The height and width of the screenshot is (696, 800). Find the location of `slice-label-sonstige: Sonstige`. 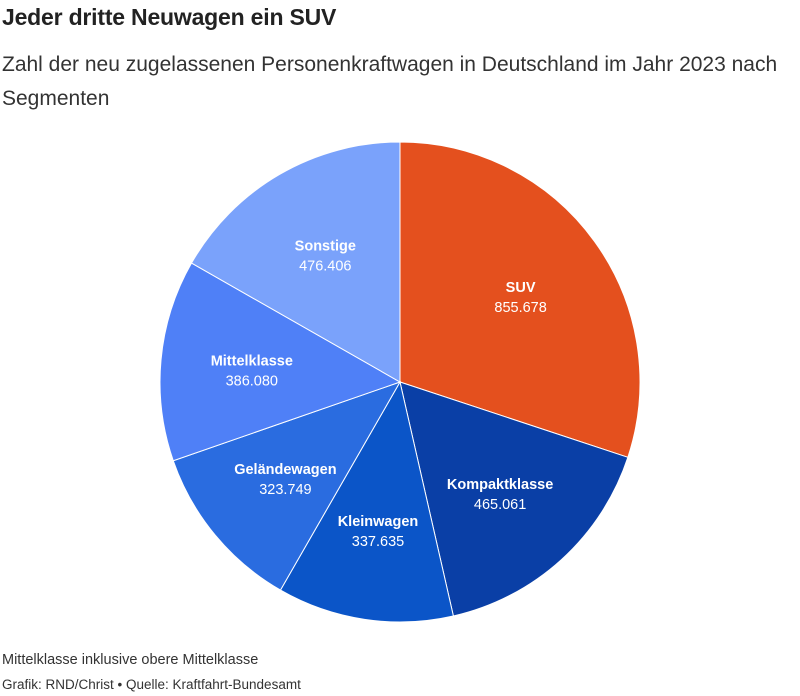

slice-label-sonstige: Sonstige is located at coordinates (325, 246).